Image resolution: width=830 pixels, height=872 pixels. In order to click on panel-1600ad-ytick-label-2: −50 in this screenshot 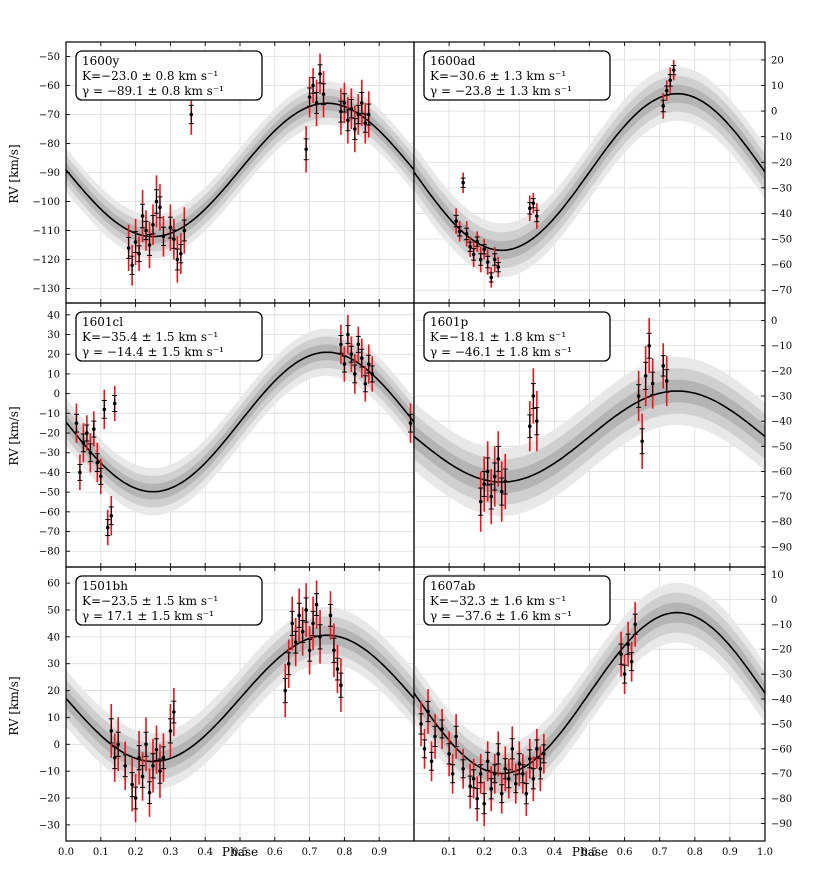, I will do `click(781, 240)`.